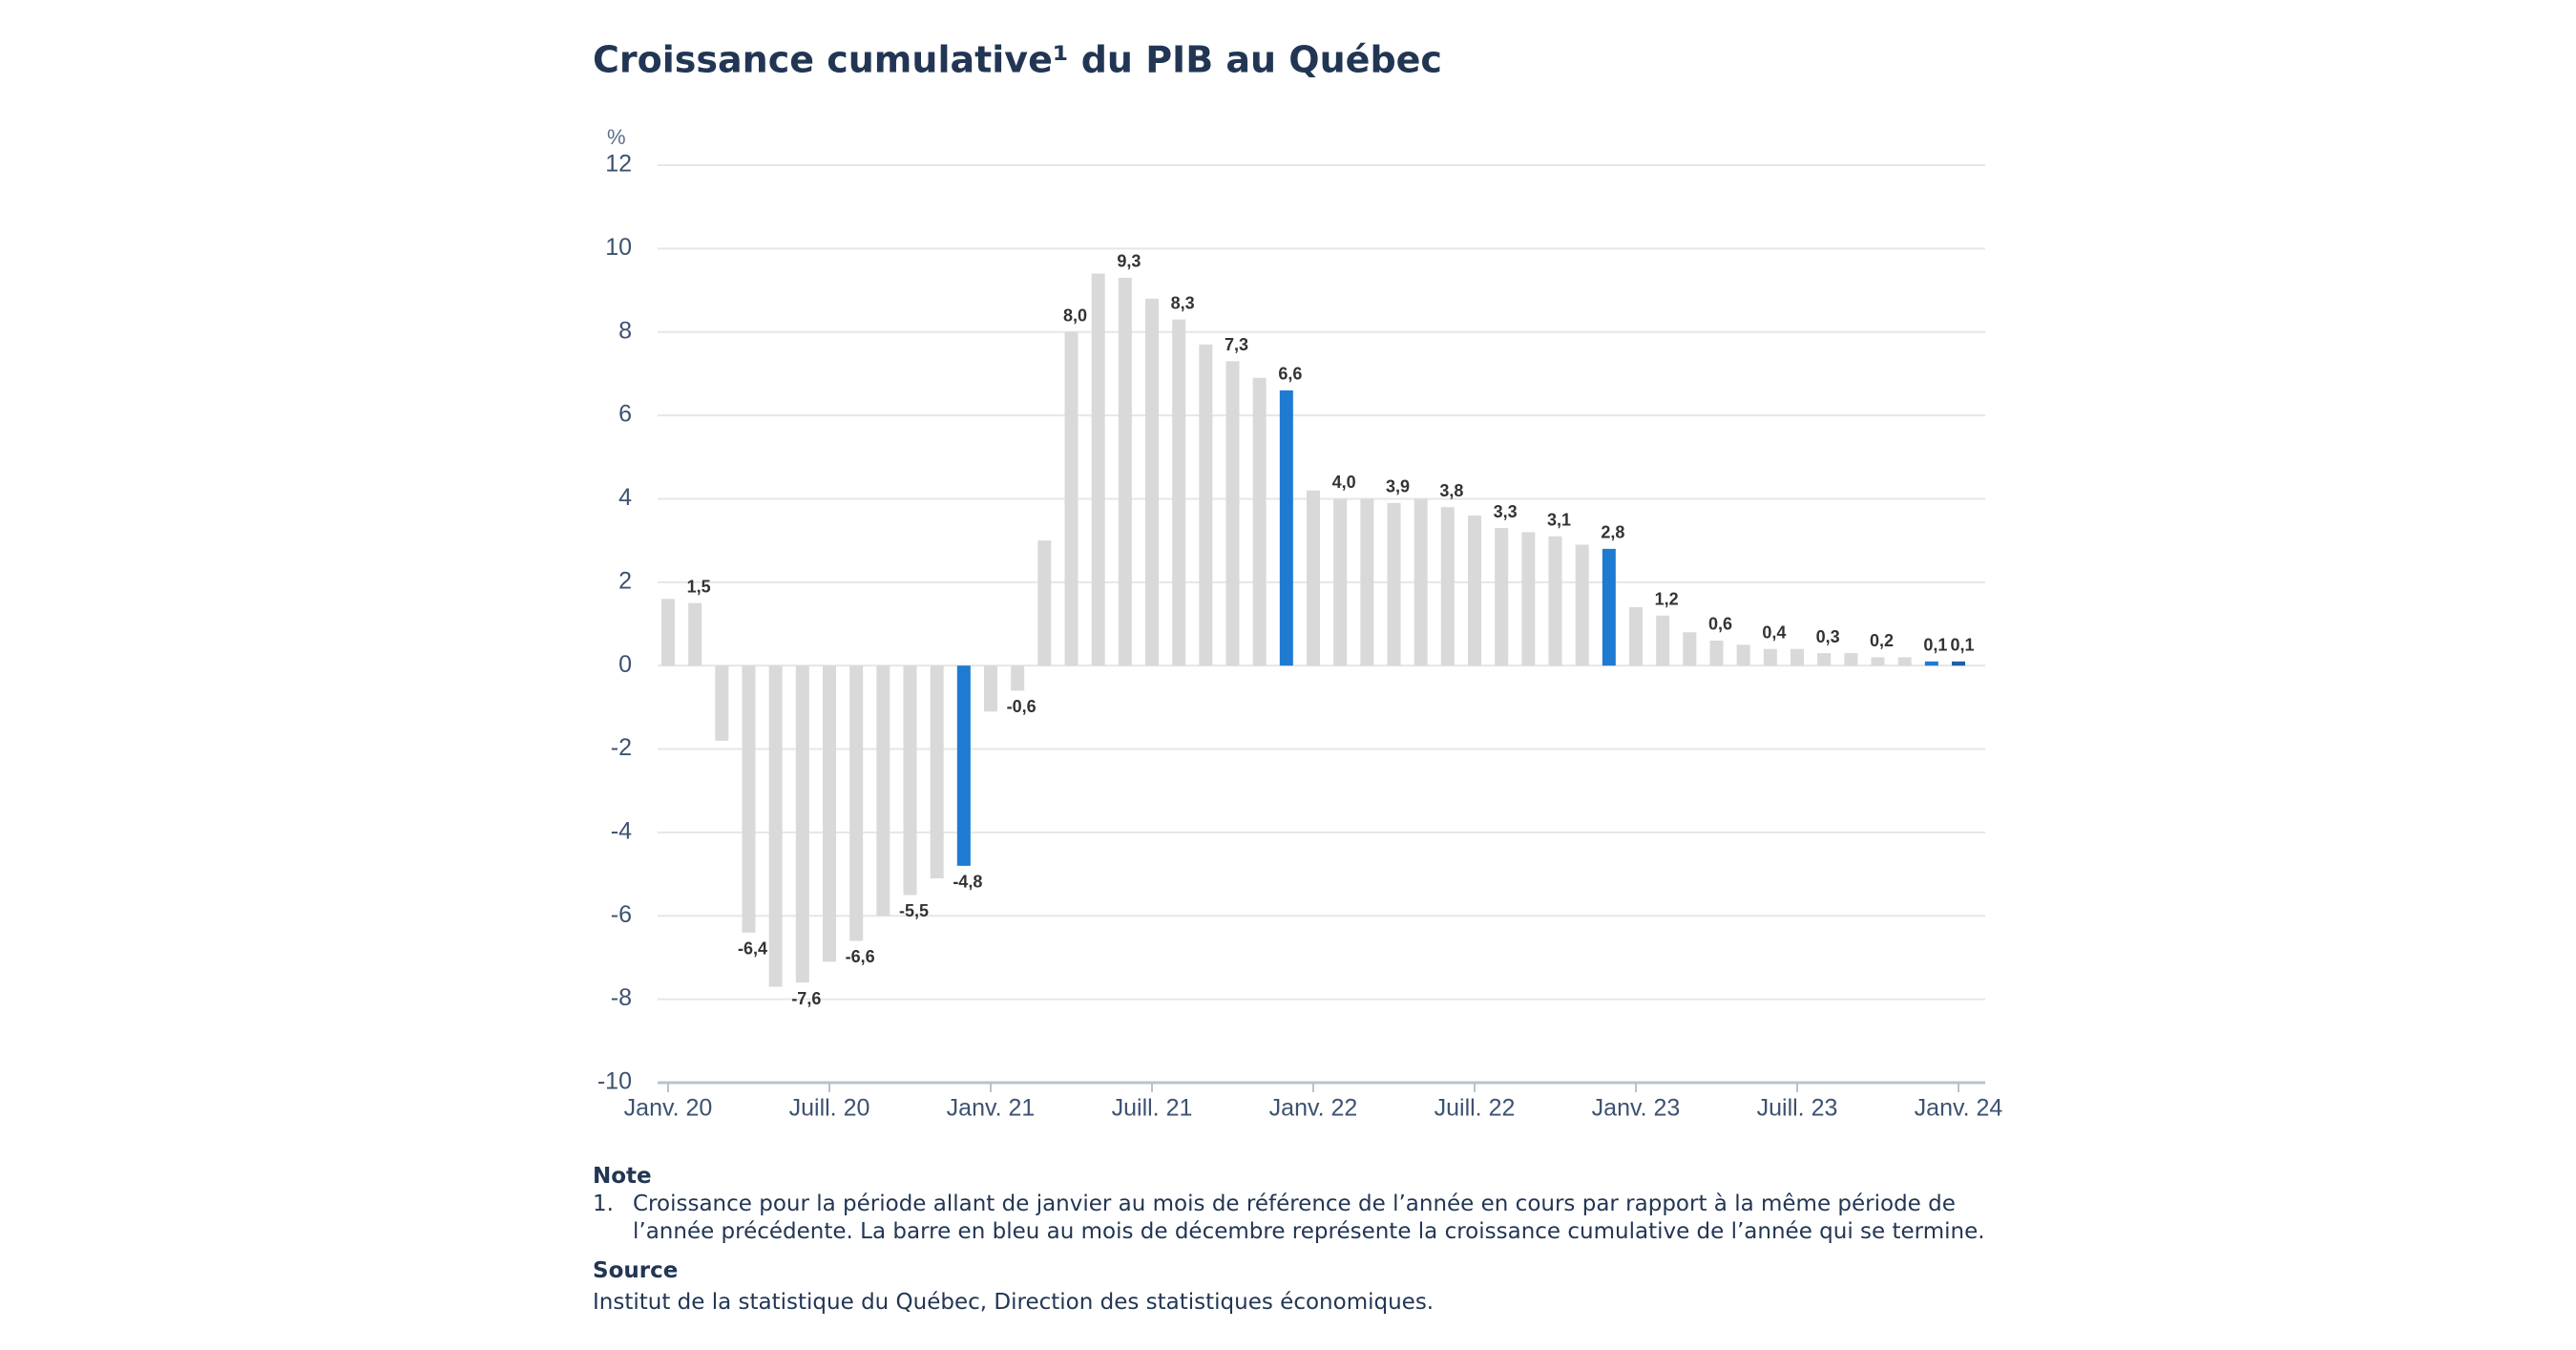  Describe the element at coordinates (829, 1108) in the screenshot. I see `x-tick-label: Juill. 20` at that location.